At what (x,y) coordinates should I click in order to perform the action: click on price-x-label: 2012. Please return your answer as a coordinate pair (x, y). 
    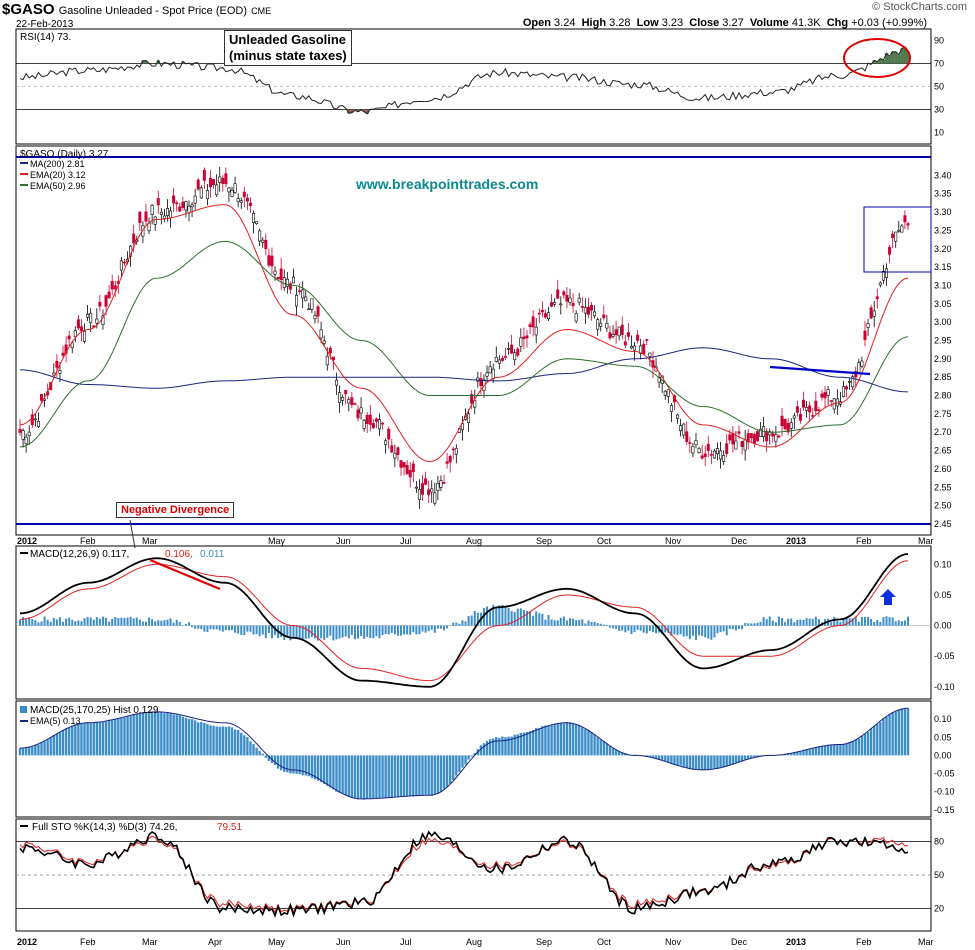
    Looking at the image, I should click on (27, 541).